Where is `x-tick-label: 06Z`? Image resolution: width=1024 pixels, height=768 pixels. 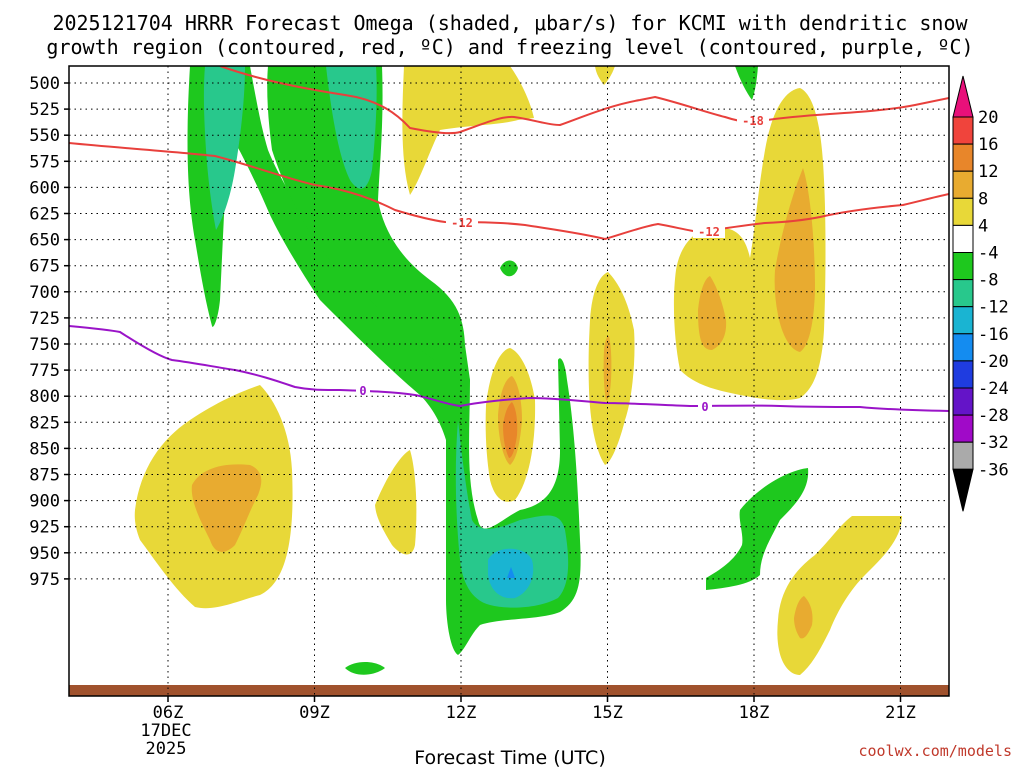
x-tick-label: 06Z is located at coordinates (168, 713).